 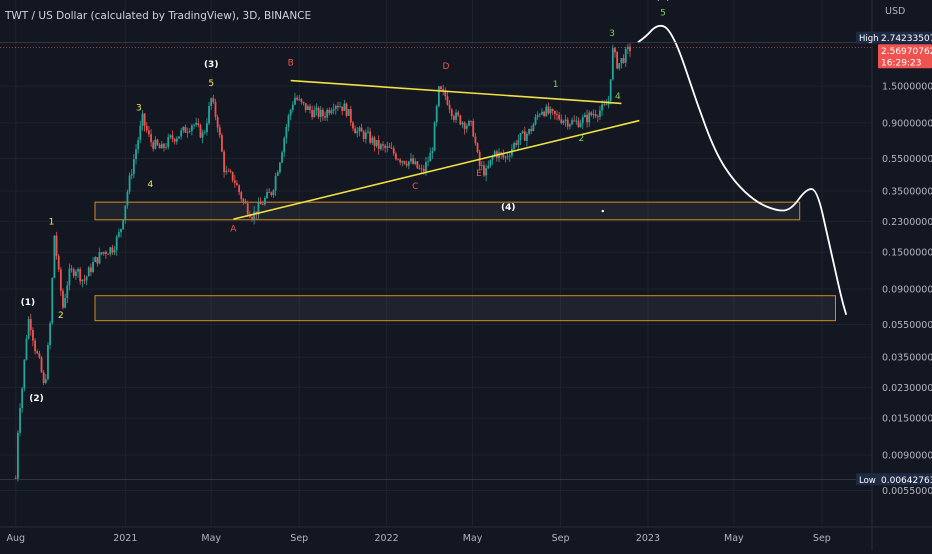 What do you see at coordinates (291, 63) in the screenshot?
I see `wave-label: B` at bounding box center [291, 63].